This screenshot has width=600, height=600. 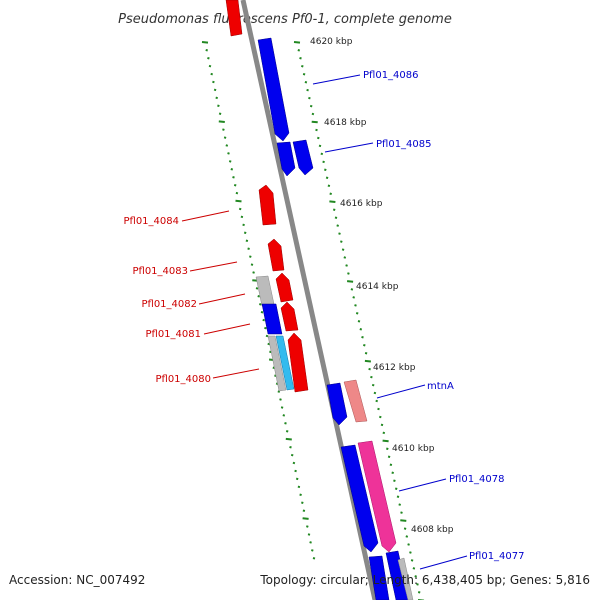 I want to click on gene-label-pfl01-4078: Pfl01_4078, so click(x=477, y=479).